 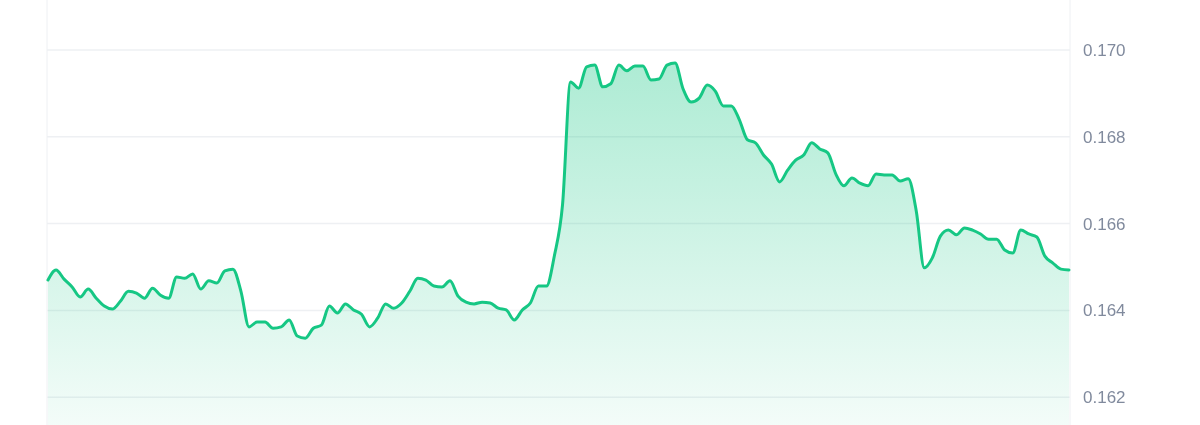 What do you see at coordinates (1104, 50) in the screenshot?
I see `y-tick-label: 0.170` at bounding box center [1104, 50].